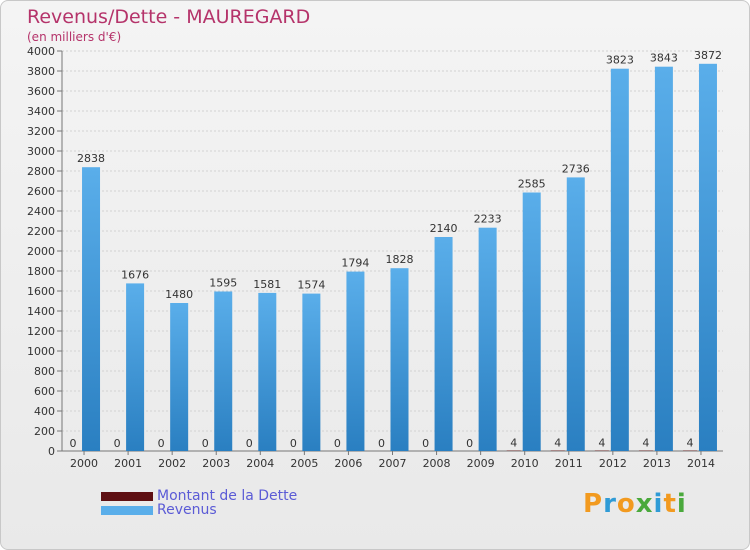  Describe the element at coordinates (223, 283) in the screenshot. I see `data-label-revenus: 1595` at that location.